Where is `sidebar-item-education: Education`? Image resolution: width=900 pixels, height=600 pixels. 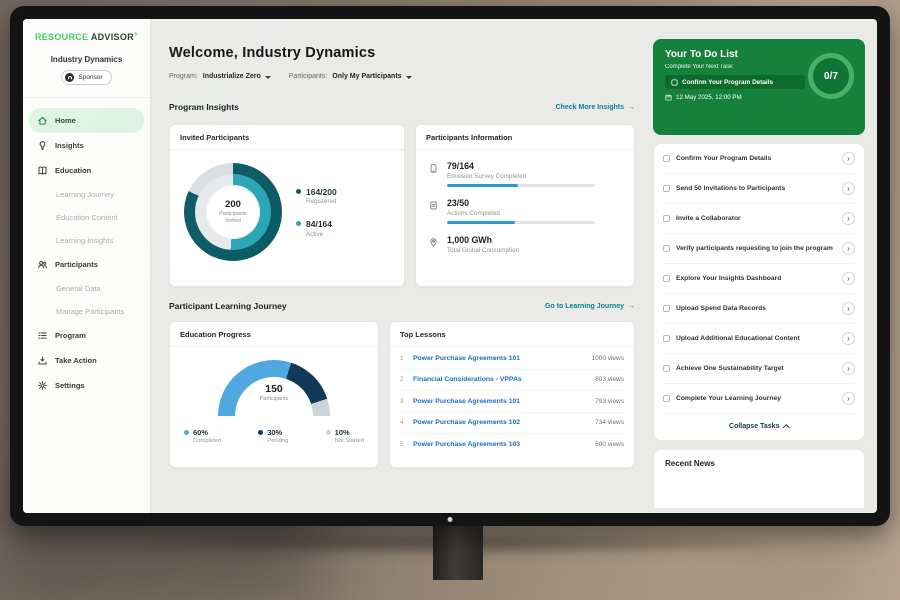 sidebar-item-education: Education is located at coordinates (86, 170).